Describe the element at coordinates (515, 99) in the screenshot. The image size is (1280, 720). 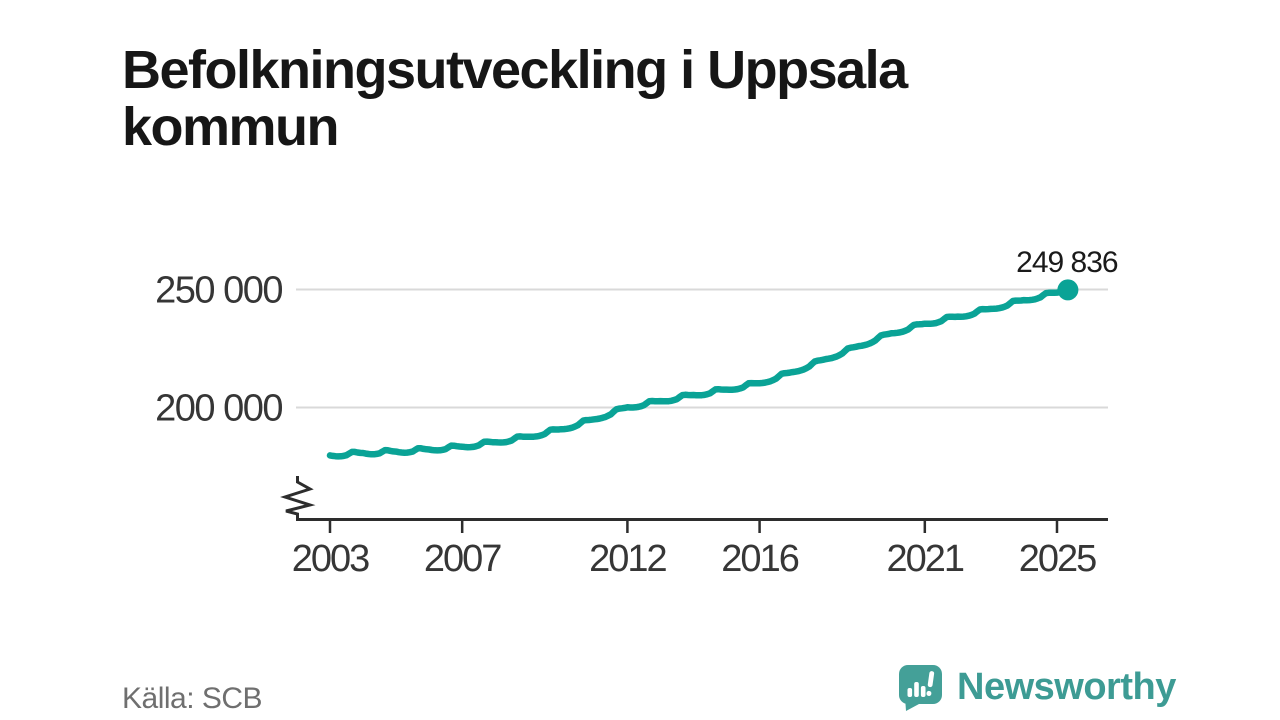
I see `chart-title: Befolkningsutveckling i Uppsala kommun` at that location.